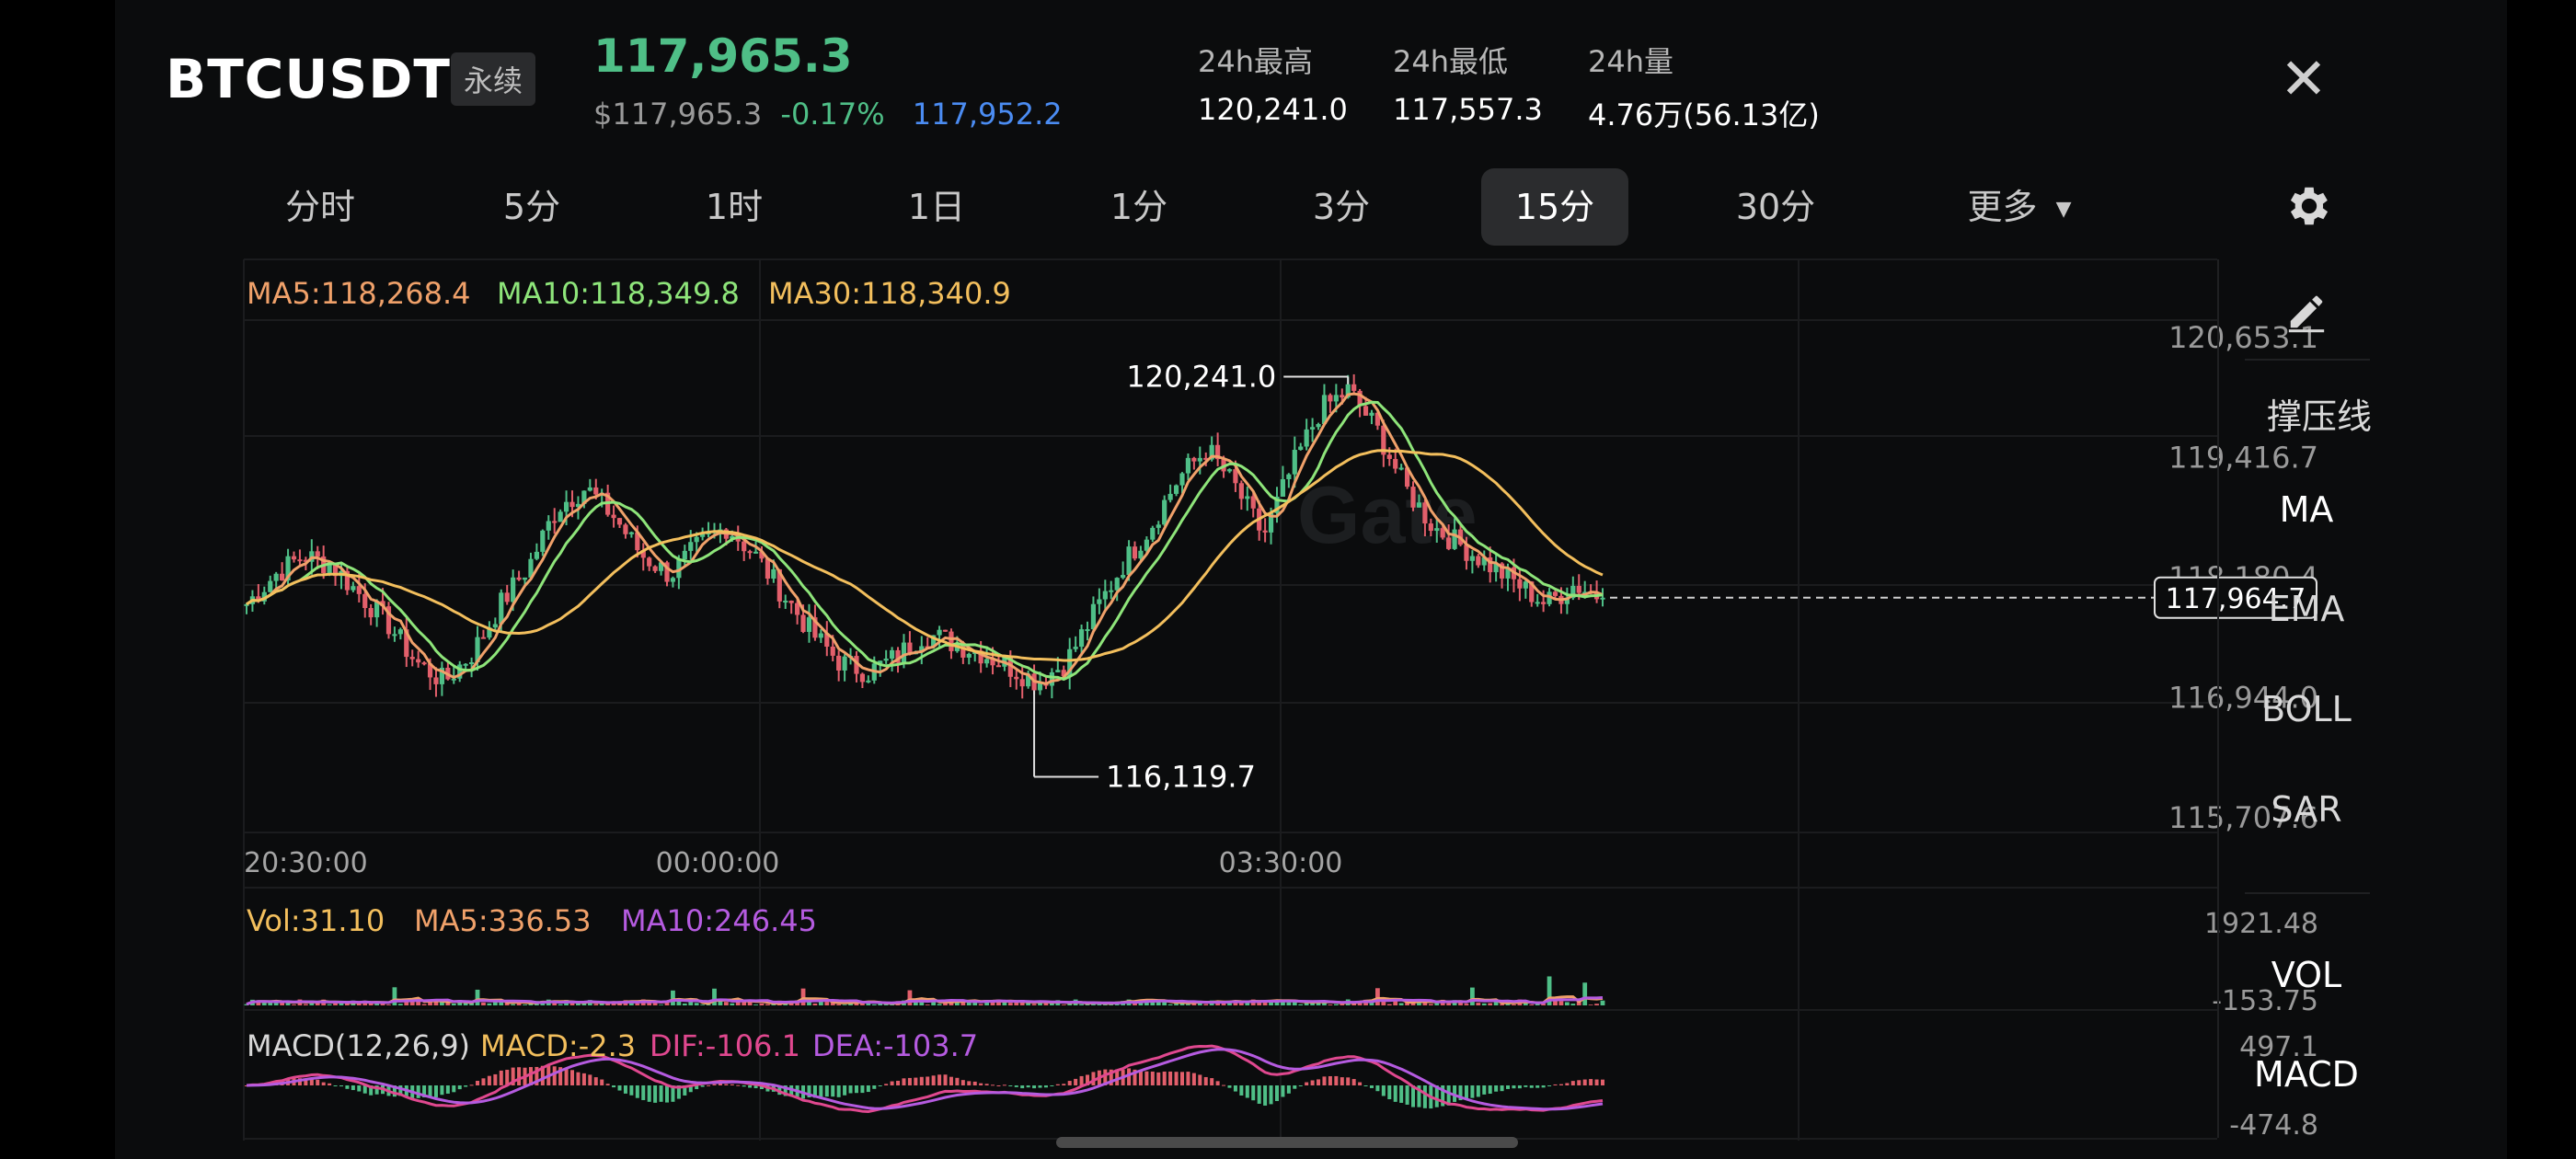 The image size is (2576, 1159). What do you see at coordinates (618, 293) in the screenshot?
I see `ma10-legend: MA10:118,349.8` at bounding box center [618, 293].